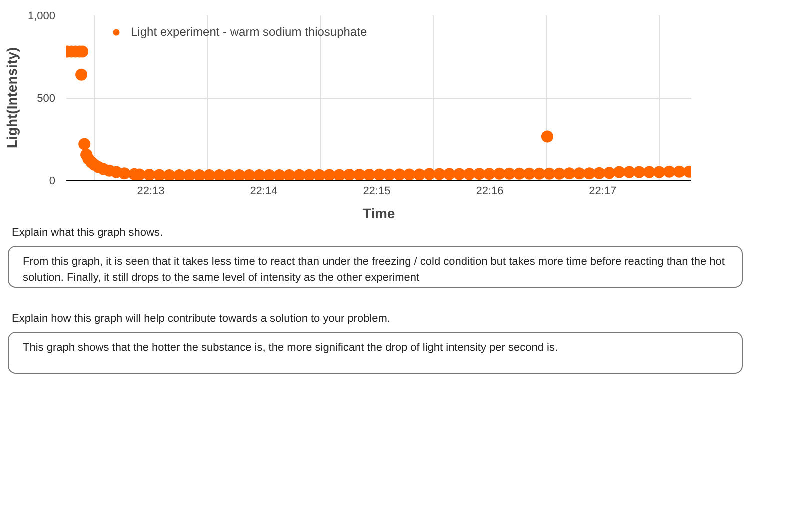  I want to click on x-tick-label: 22:15, so click(377, 192).